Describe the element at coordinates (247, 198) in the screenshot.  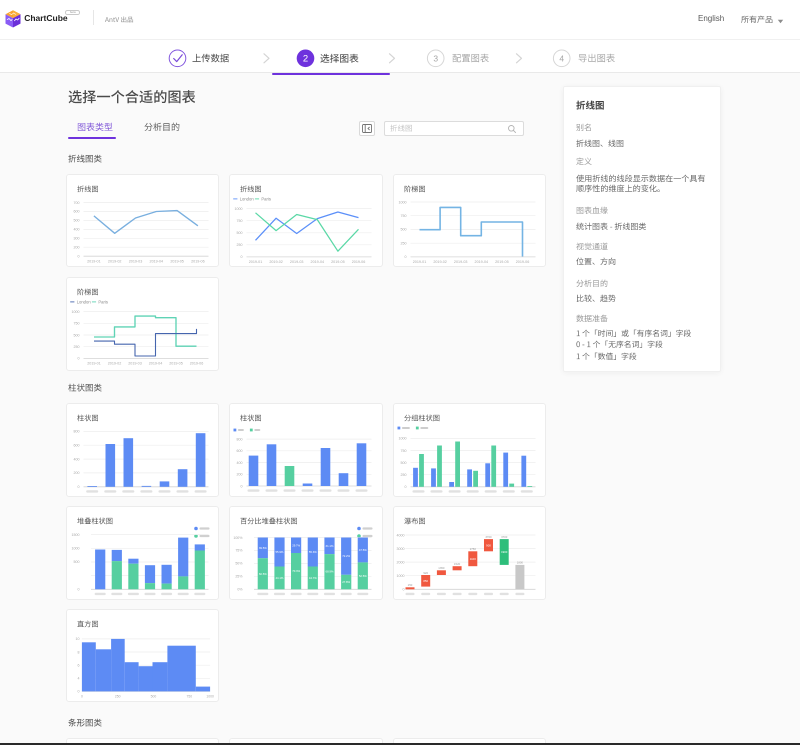
I see `svg-text: London` at that location.